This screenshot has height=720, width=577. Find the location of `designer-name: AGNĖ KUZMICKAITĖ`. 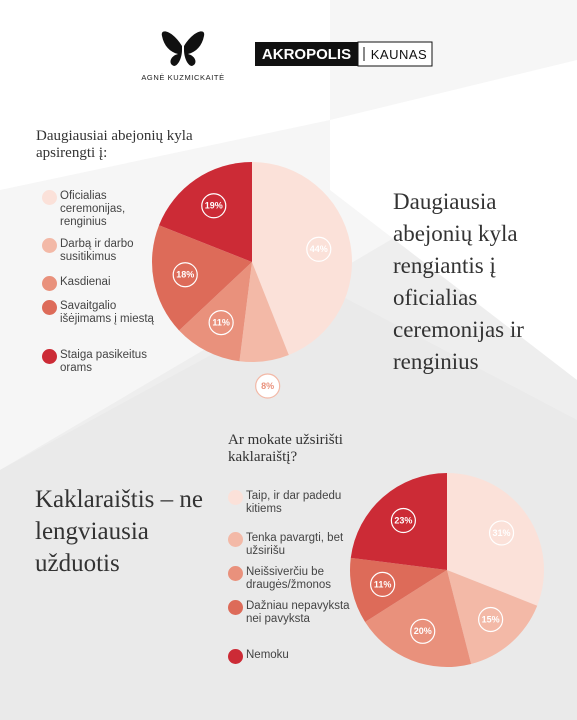

designer-name: AGNĖ KUZMICKAITĖ is located at coordinates (183, 77).